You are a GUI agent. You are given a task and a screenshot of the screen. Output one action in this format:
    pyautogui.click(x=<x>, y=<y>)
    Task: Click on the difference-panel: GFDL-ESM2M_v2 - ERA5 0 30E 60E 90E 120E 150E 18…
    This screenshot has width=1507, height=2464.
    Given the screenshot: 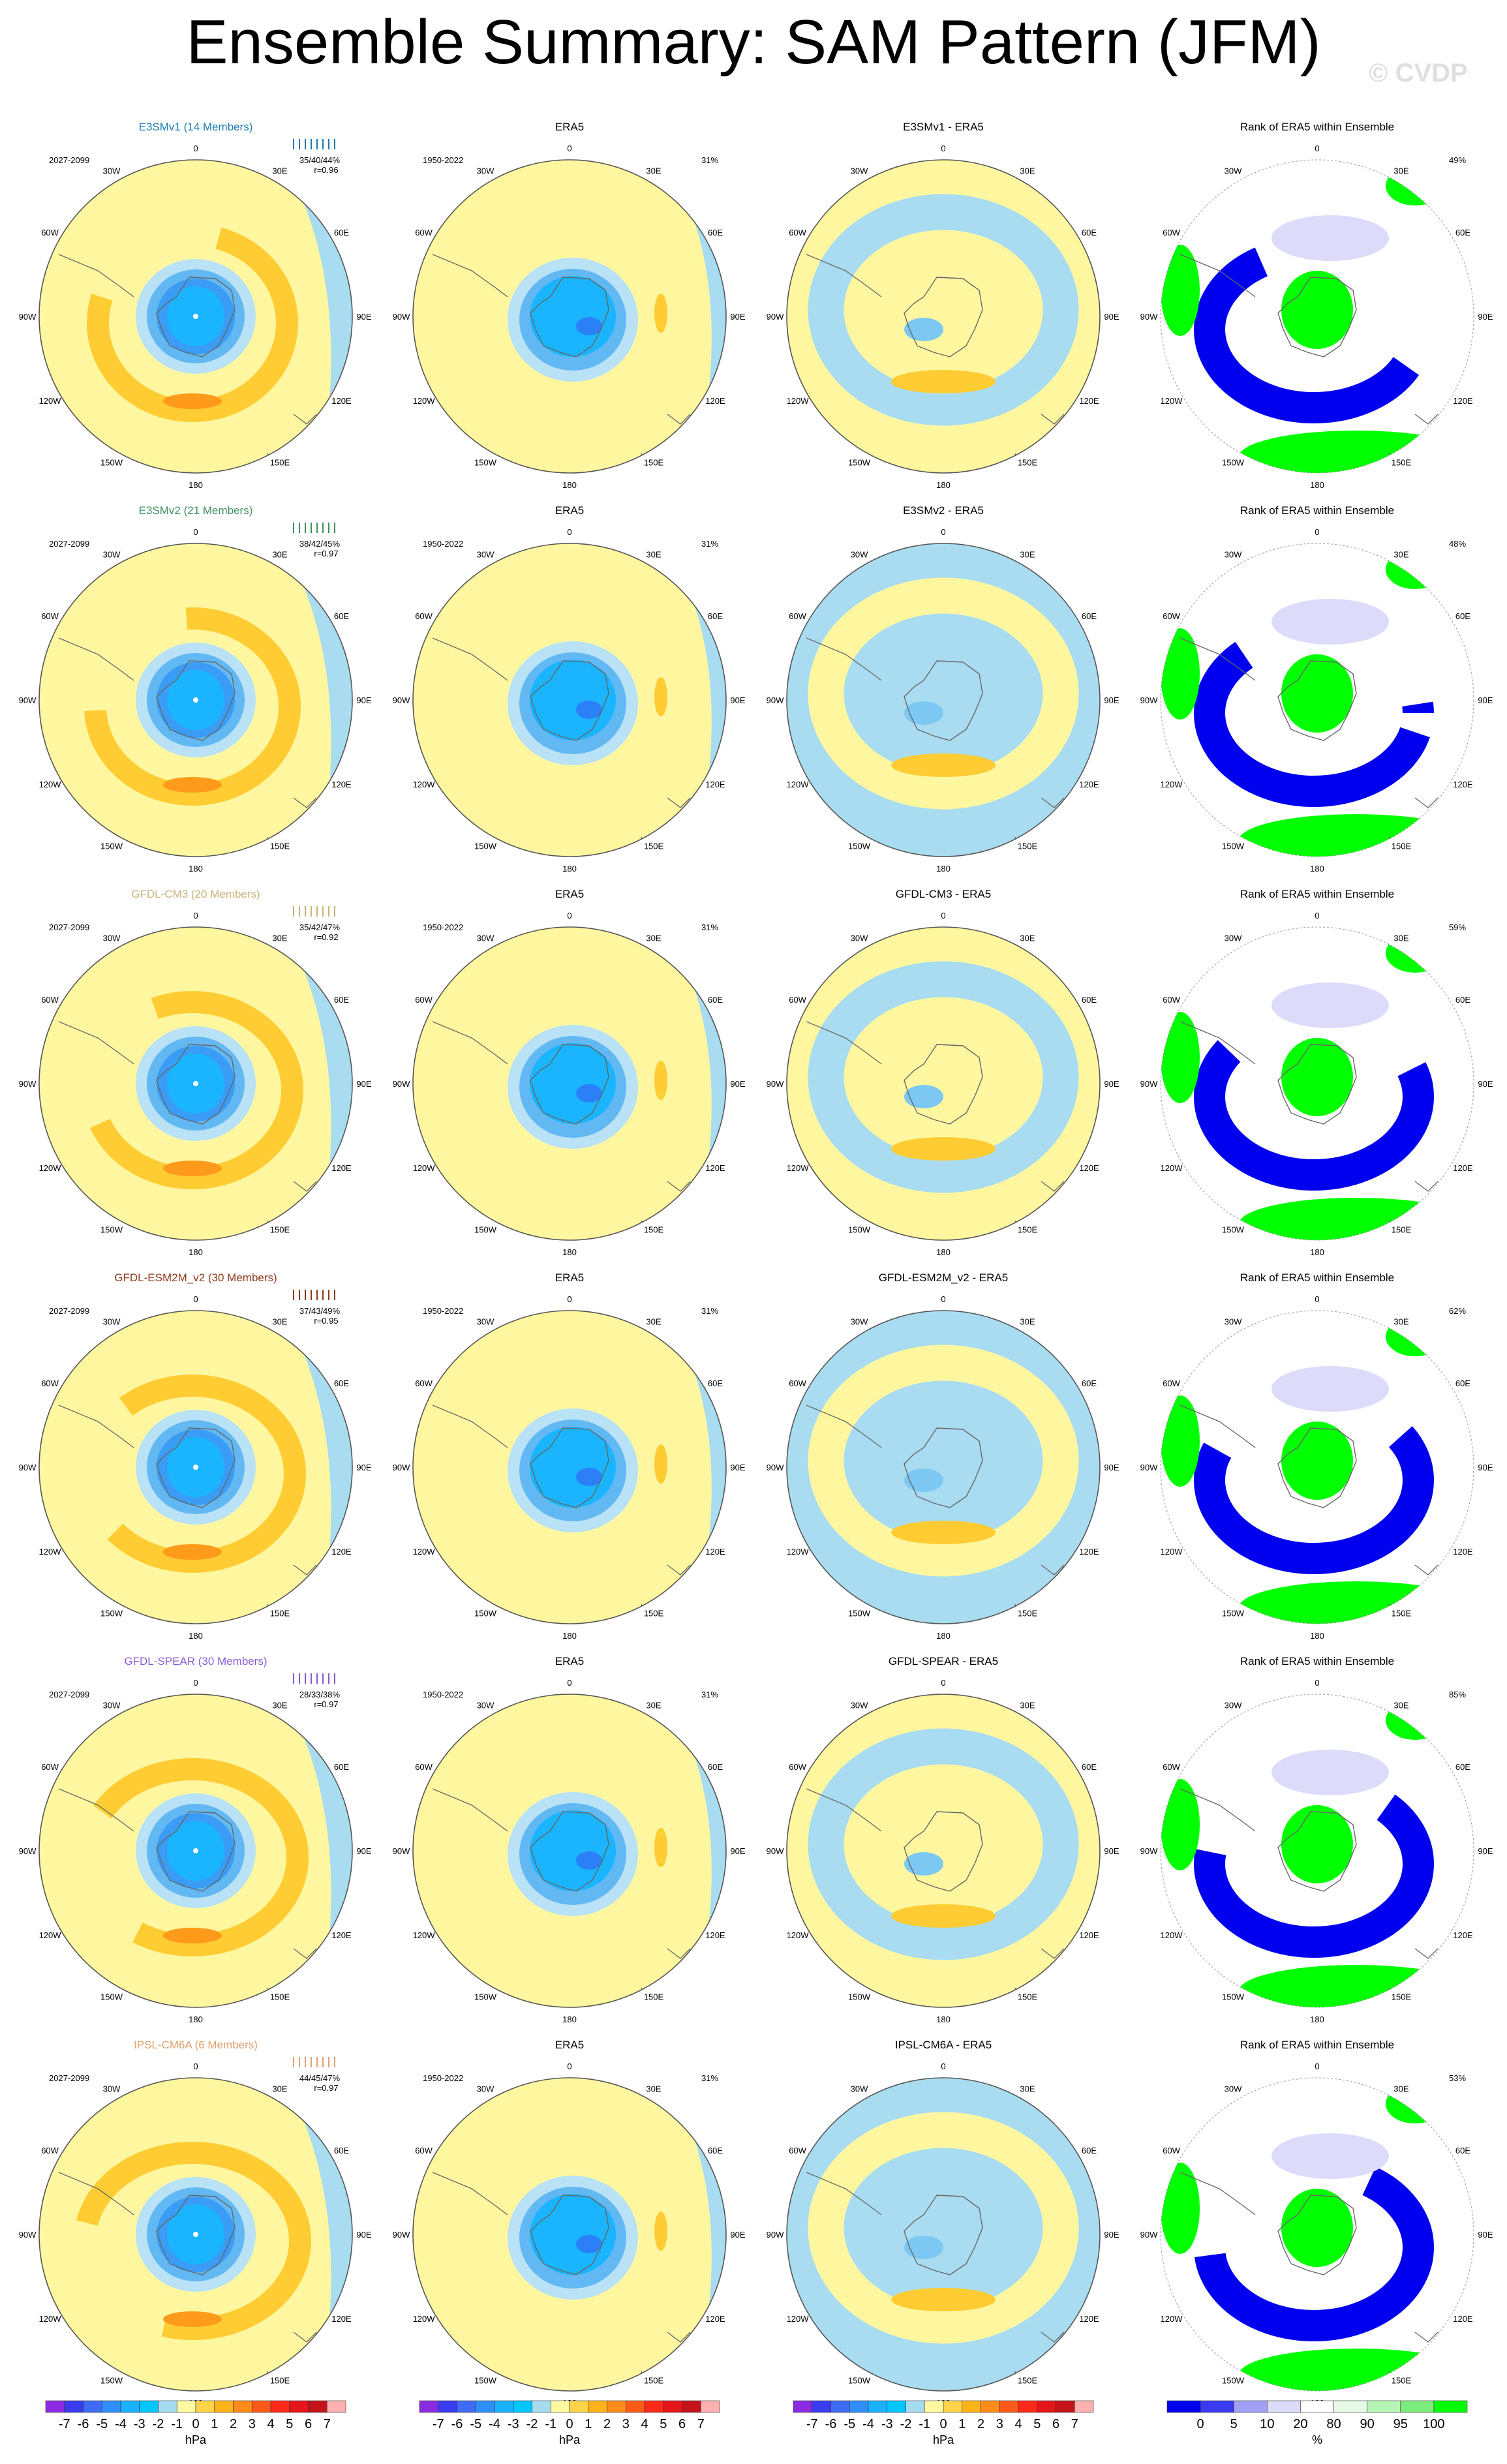 What is the action you would take?
    pyautogui.click(x=943, y=1456)
    